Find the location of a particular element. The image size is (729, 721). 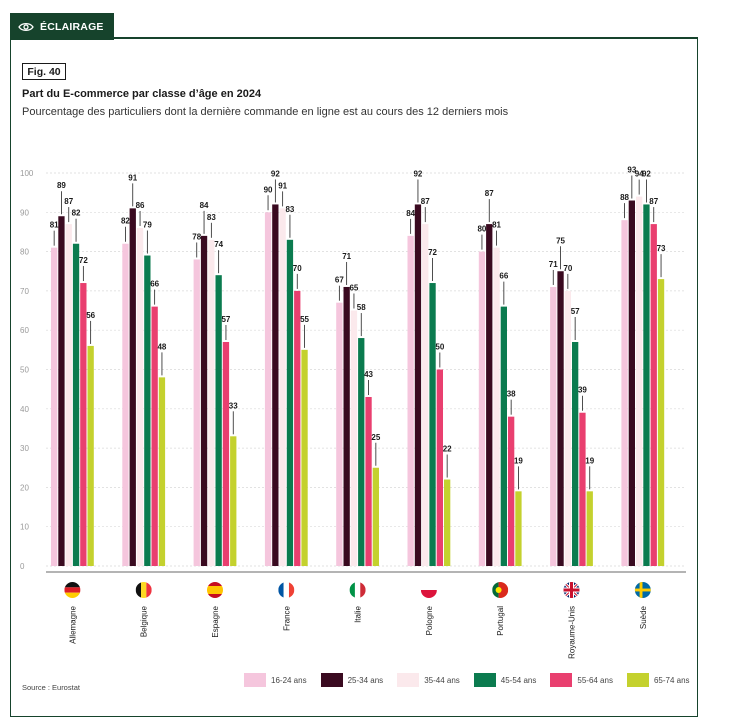

value-label: 88 is located at coordinates (624, 197).